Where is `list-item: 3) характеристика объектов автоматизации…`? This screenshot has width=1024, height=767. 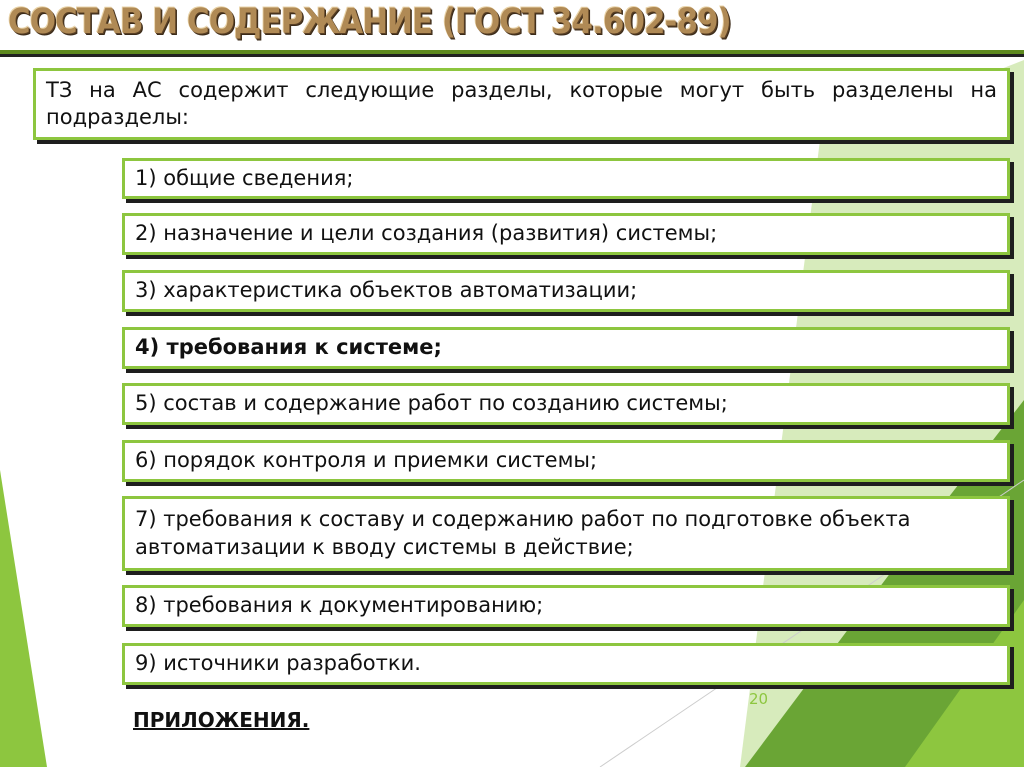 list-item: 3) характеристика объектов автоматизации… is located at coordinates (566, 291).